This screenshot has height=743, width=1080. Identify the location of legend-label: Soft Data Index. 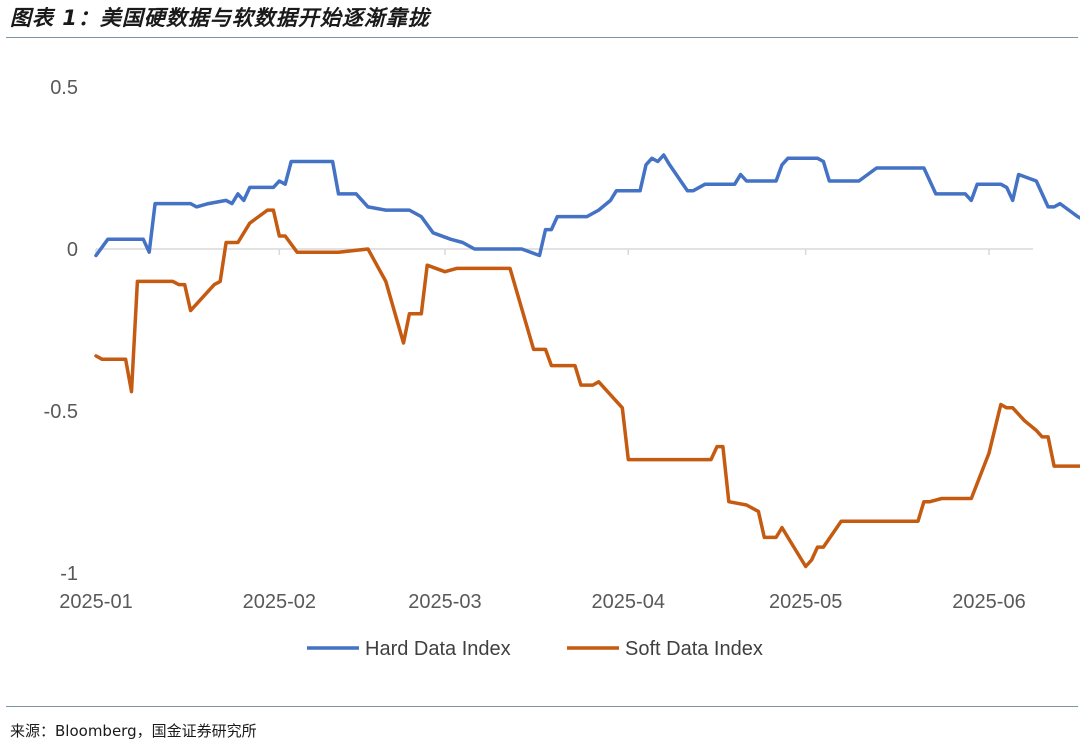
(694, 649).